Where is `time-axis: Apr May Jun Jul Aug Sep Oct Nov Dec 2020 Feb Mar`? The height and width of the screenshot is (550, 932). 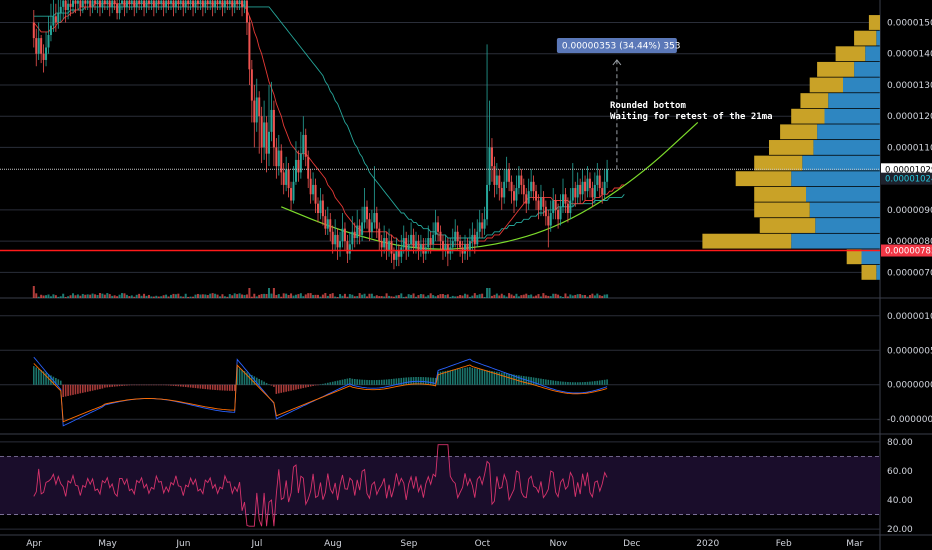
time-axis: Apr May Jun Jul Aug Sep Oct Nov Dec 2020 Feb Mar is located at coordinates (444, 544).